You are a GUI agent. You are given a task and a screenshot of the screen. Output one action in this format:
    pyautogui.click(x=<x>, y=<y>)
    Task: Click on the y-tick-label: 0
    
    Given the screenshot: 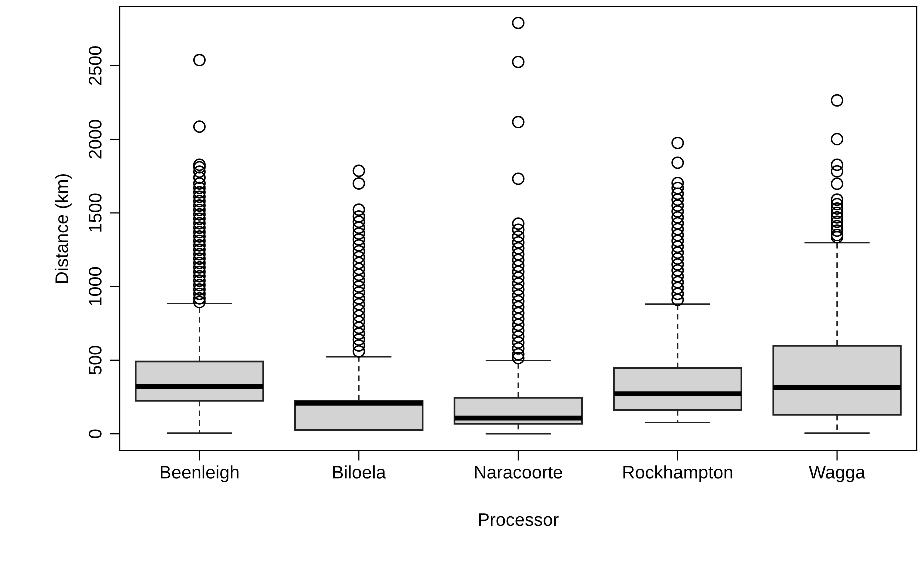 What is the action you would take?
    pyautogui.click(x=95, y=434)
    